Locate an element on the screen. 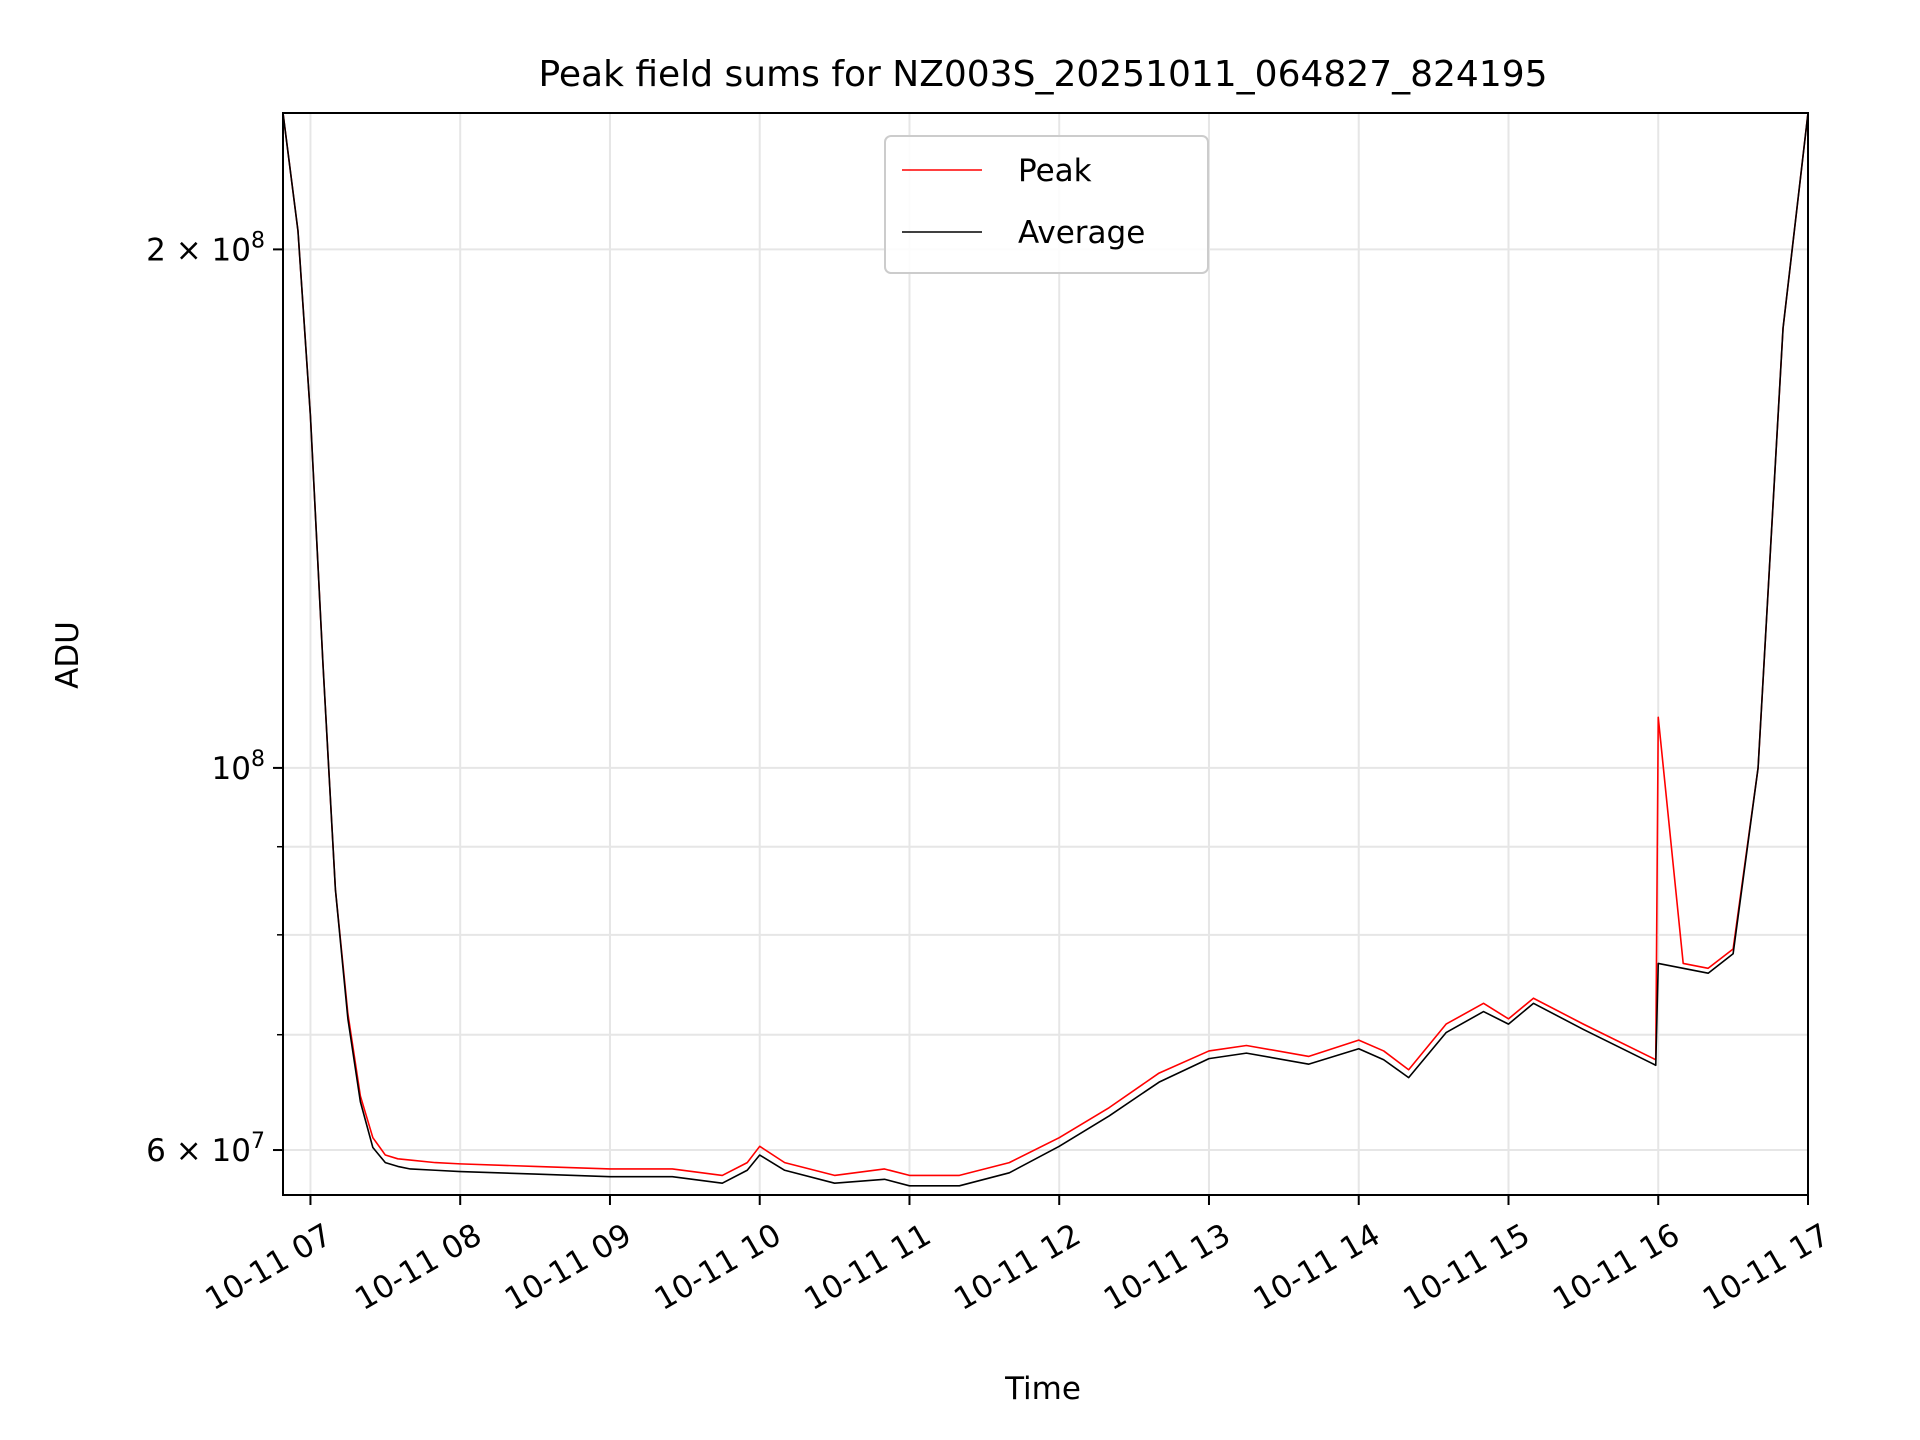  legend-label-average: Average is located at coordinates (1081, 233).